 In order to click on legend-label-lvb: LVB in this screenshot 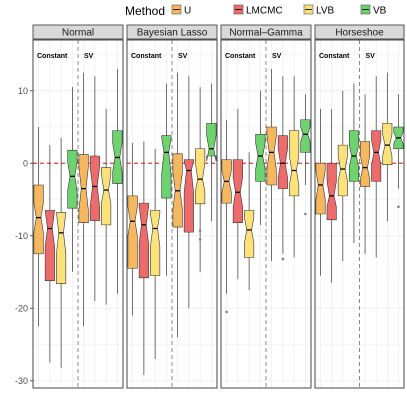, I will do `click(325, 11)`.